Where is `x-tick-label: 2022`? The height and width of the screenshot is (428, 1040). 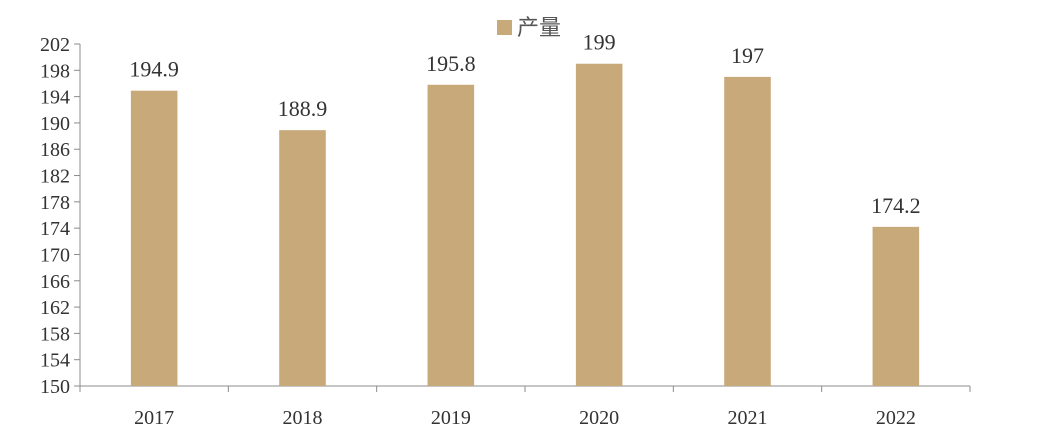
x-tick-label: 2022 is located at coordinates (896, 417).